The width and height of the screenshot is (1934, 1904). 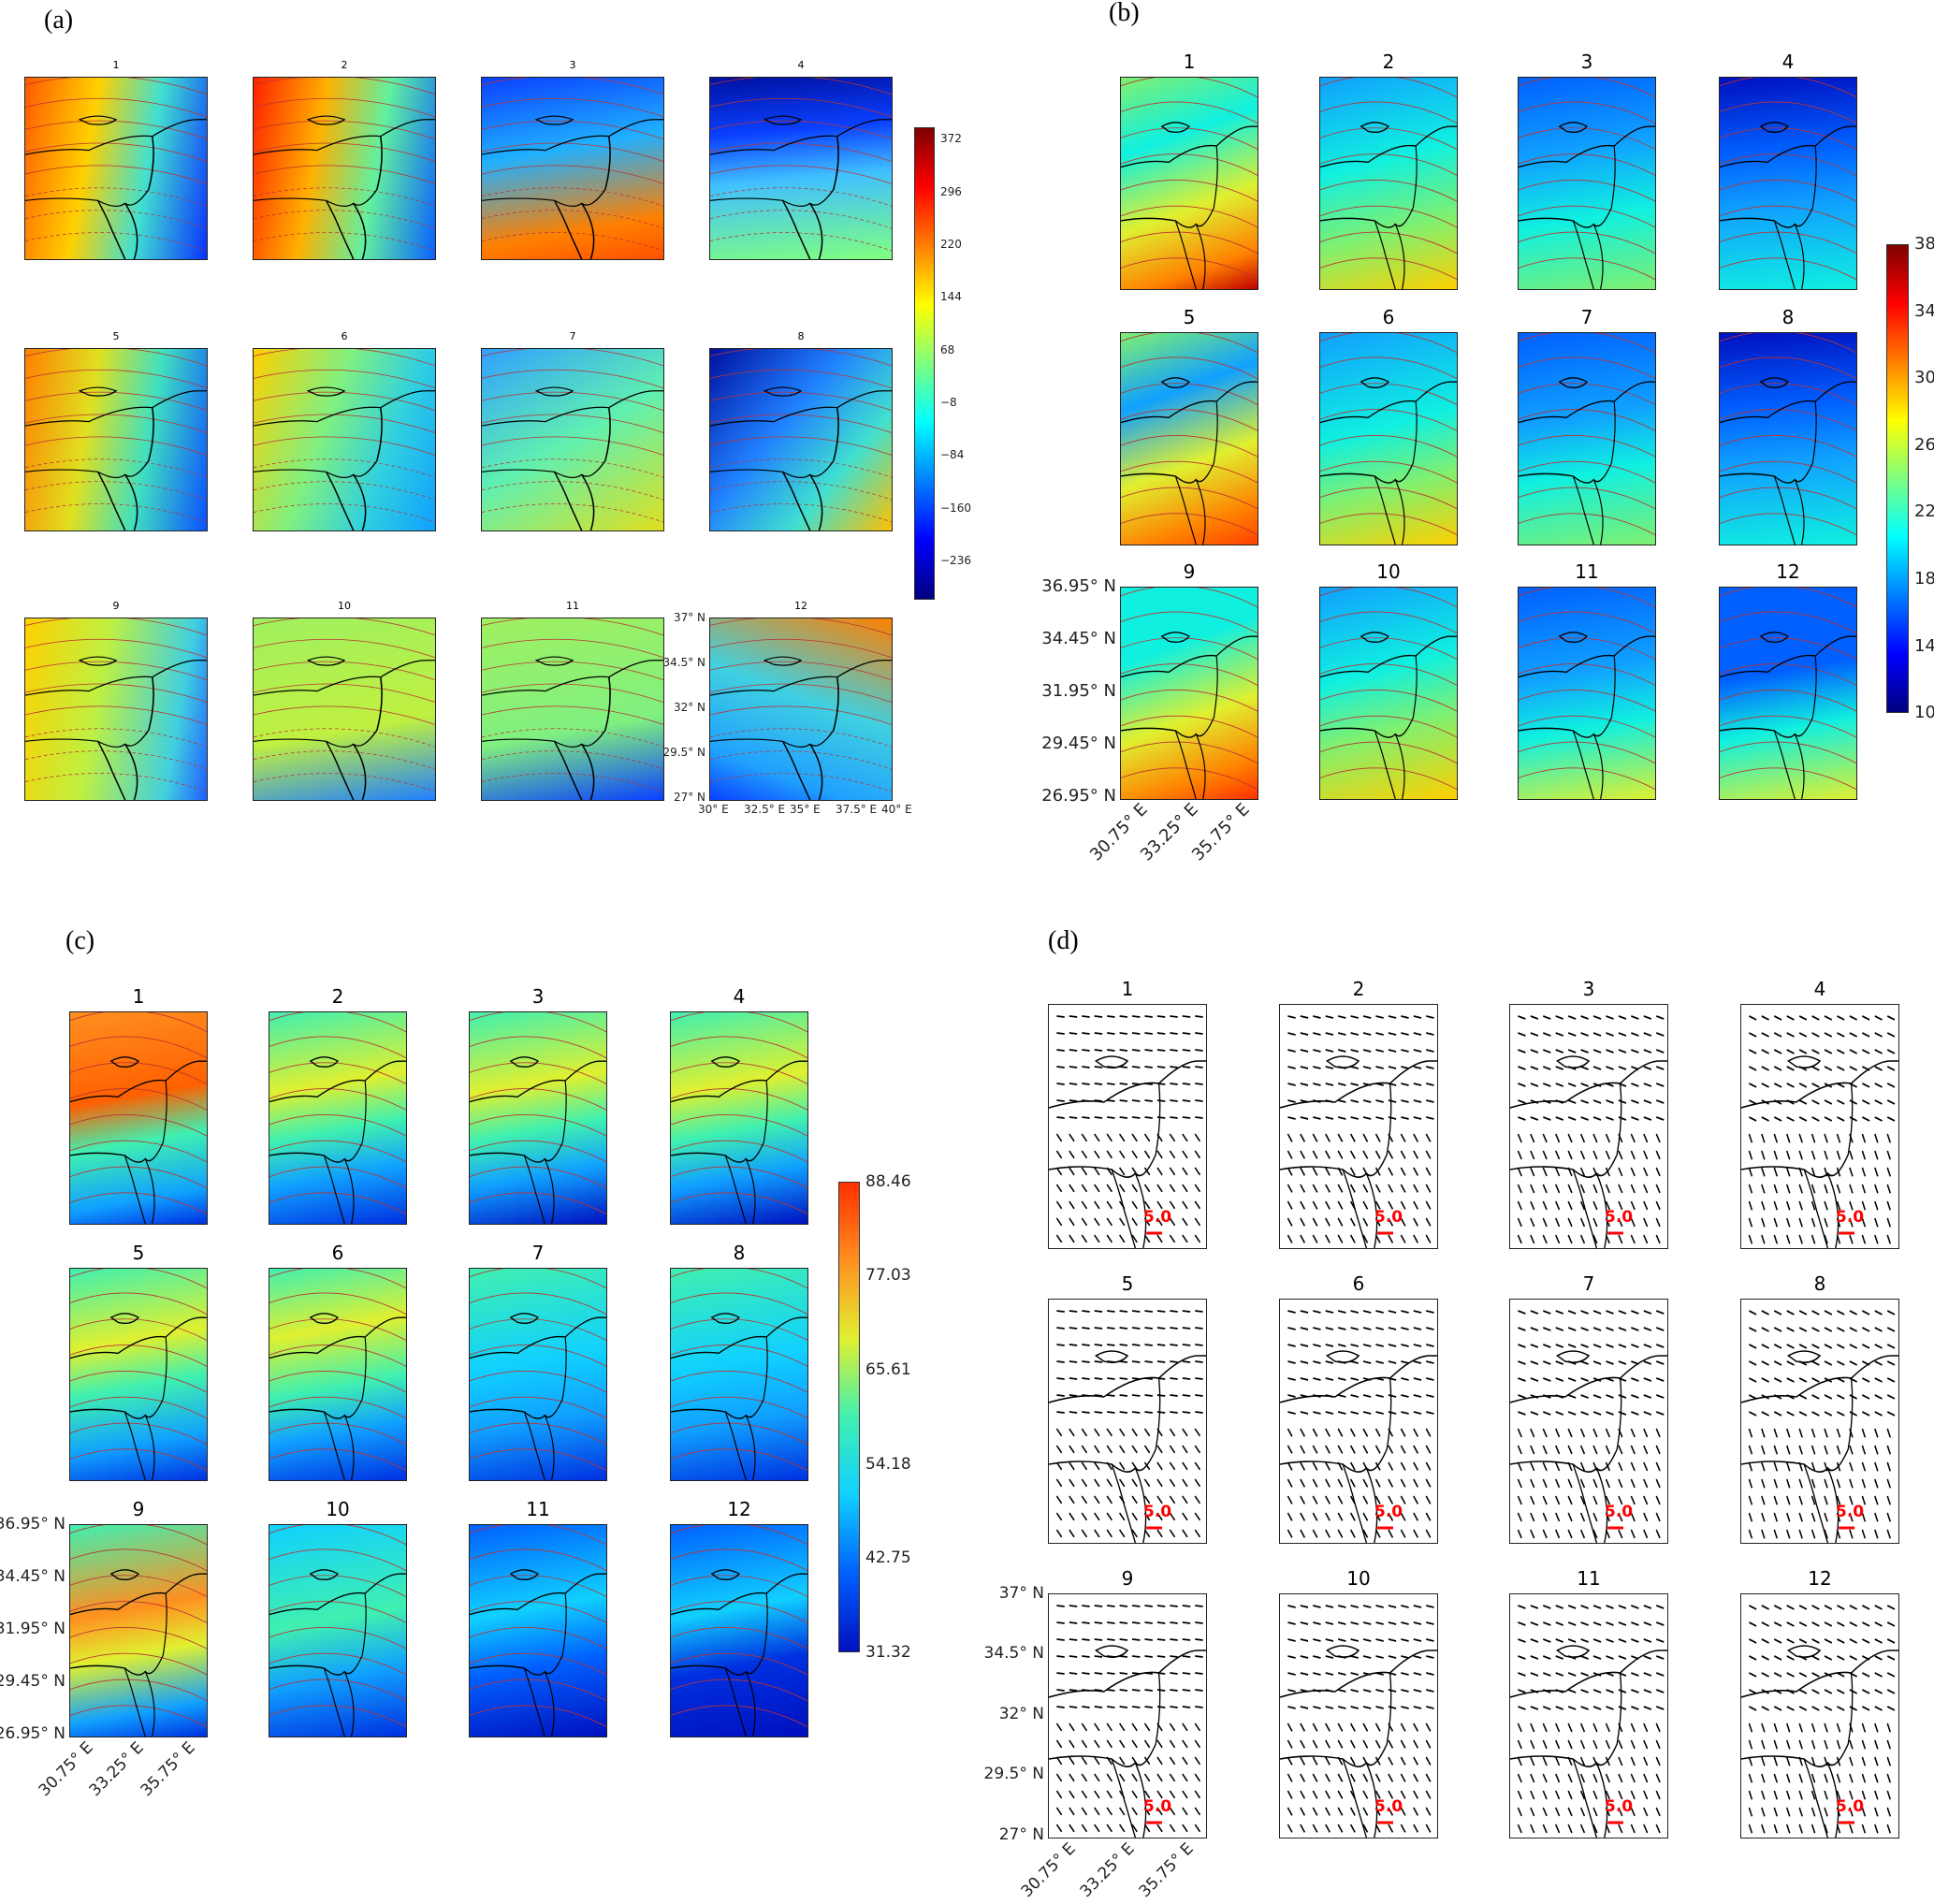 I want to click on colorbar-tick-label: 296, so click(x=951, y=191).